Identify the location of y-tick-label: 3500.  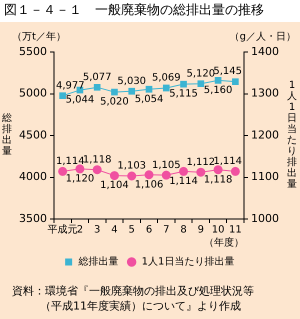
(32, 218).